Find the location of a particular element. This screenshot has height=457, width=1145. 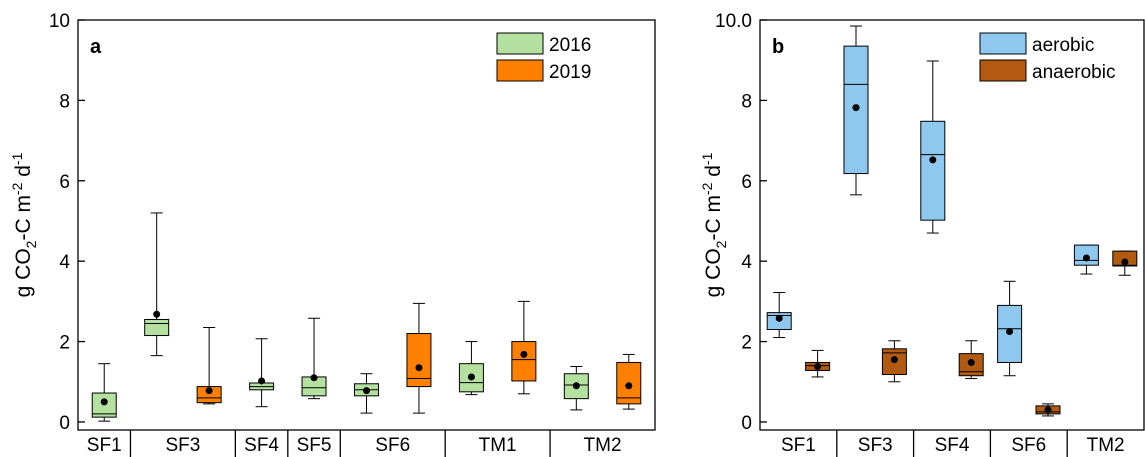

y-tick-label: 10 is located at coordinates (59, 21).